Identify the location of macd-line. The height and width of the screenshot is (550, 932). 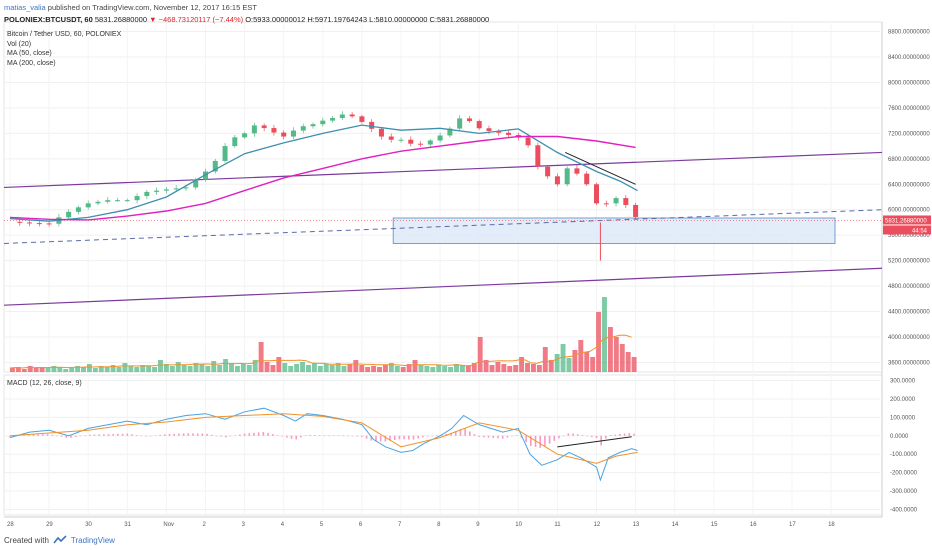
(323, 444).